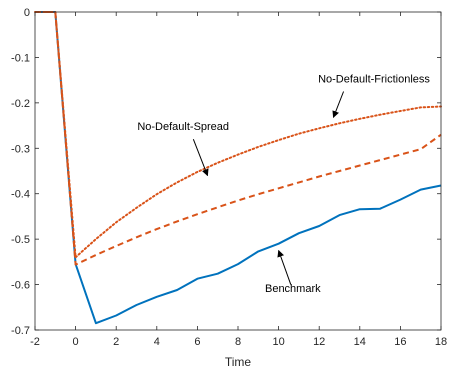 The width and height of the screenshot is (450, 375). What do you see at coordinates (441, 342) in the screenshot?
I see `x-tick-label: 18` at bounding box center [441, 342].